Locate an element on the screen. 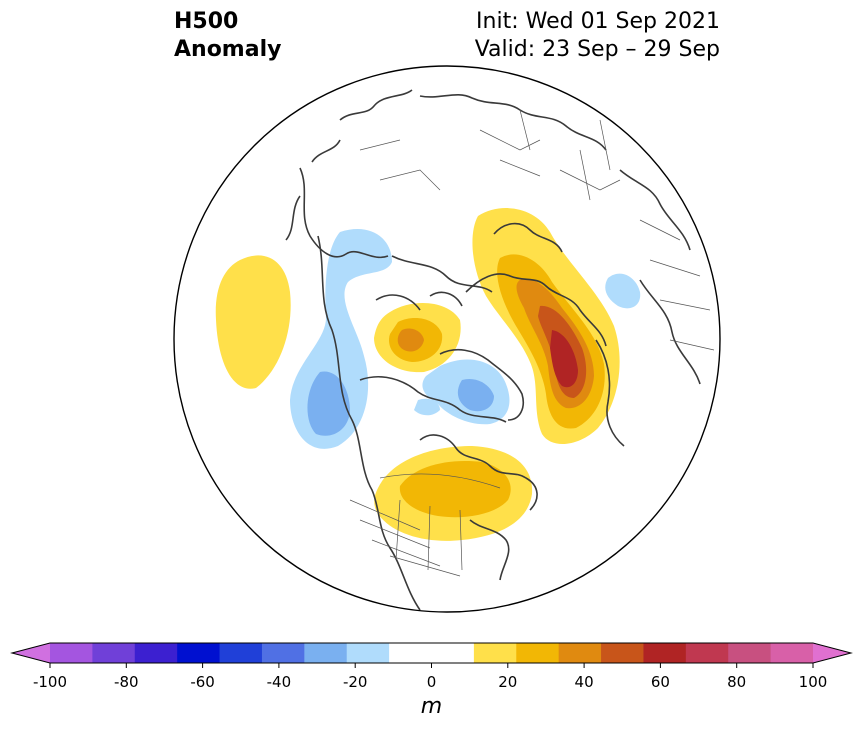  negative-anomaly-greenland is located at coordinates (462, 392).